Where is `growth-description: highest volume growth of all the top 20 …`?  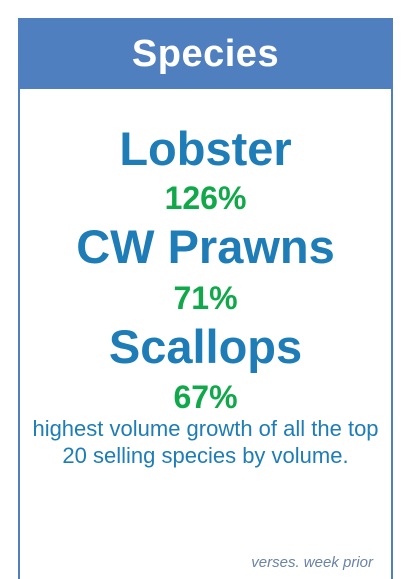
growth-description: highest volume growth of all the top 20 … is located at coordinates (205, 442).